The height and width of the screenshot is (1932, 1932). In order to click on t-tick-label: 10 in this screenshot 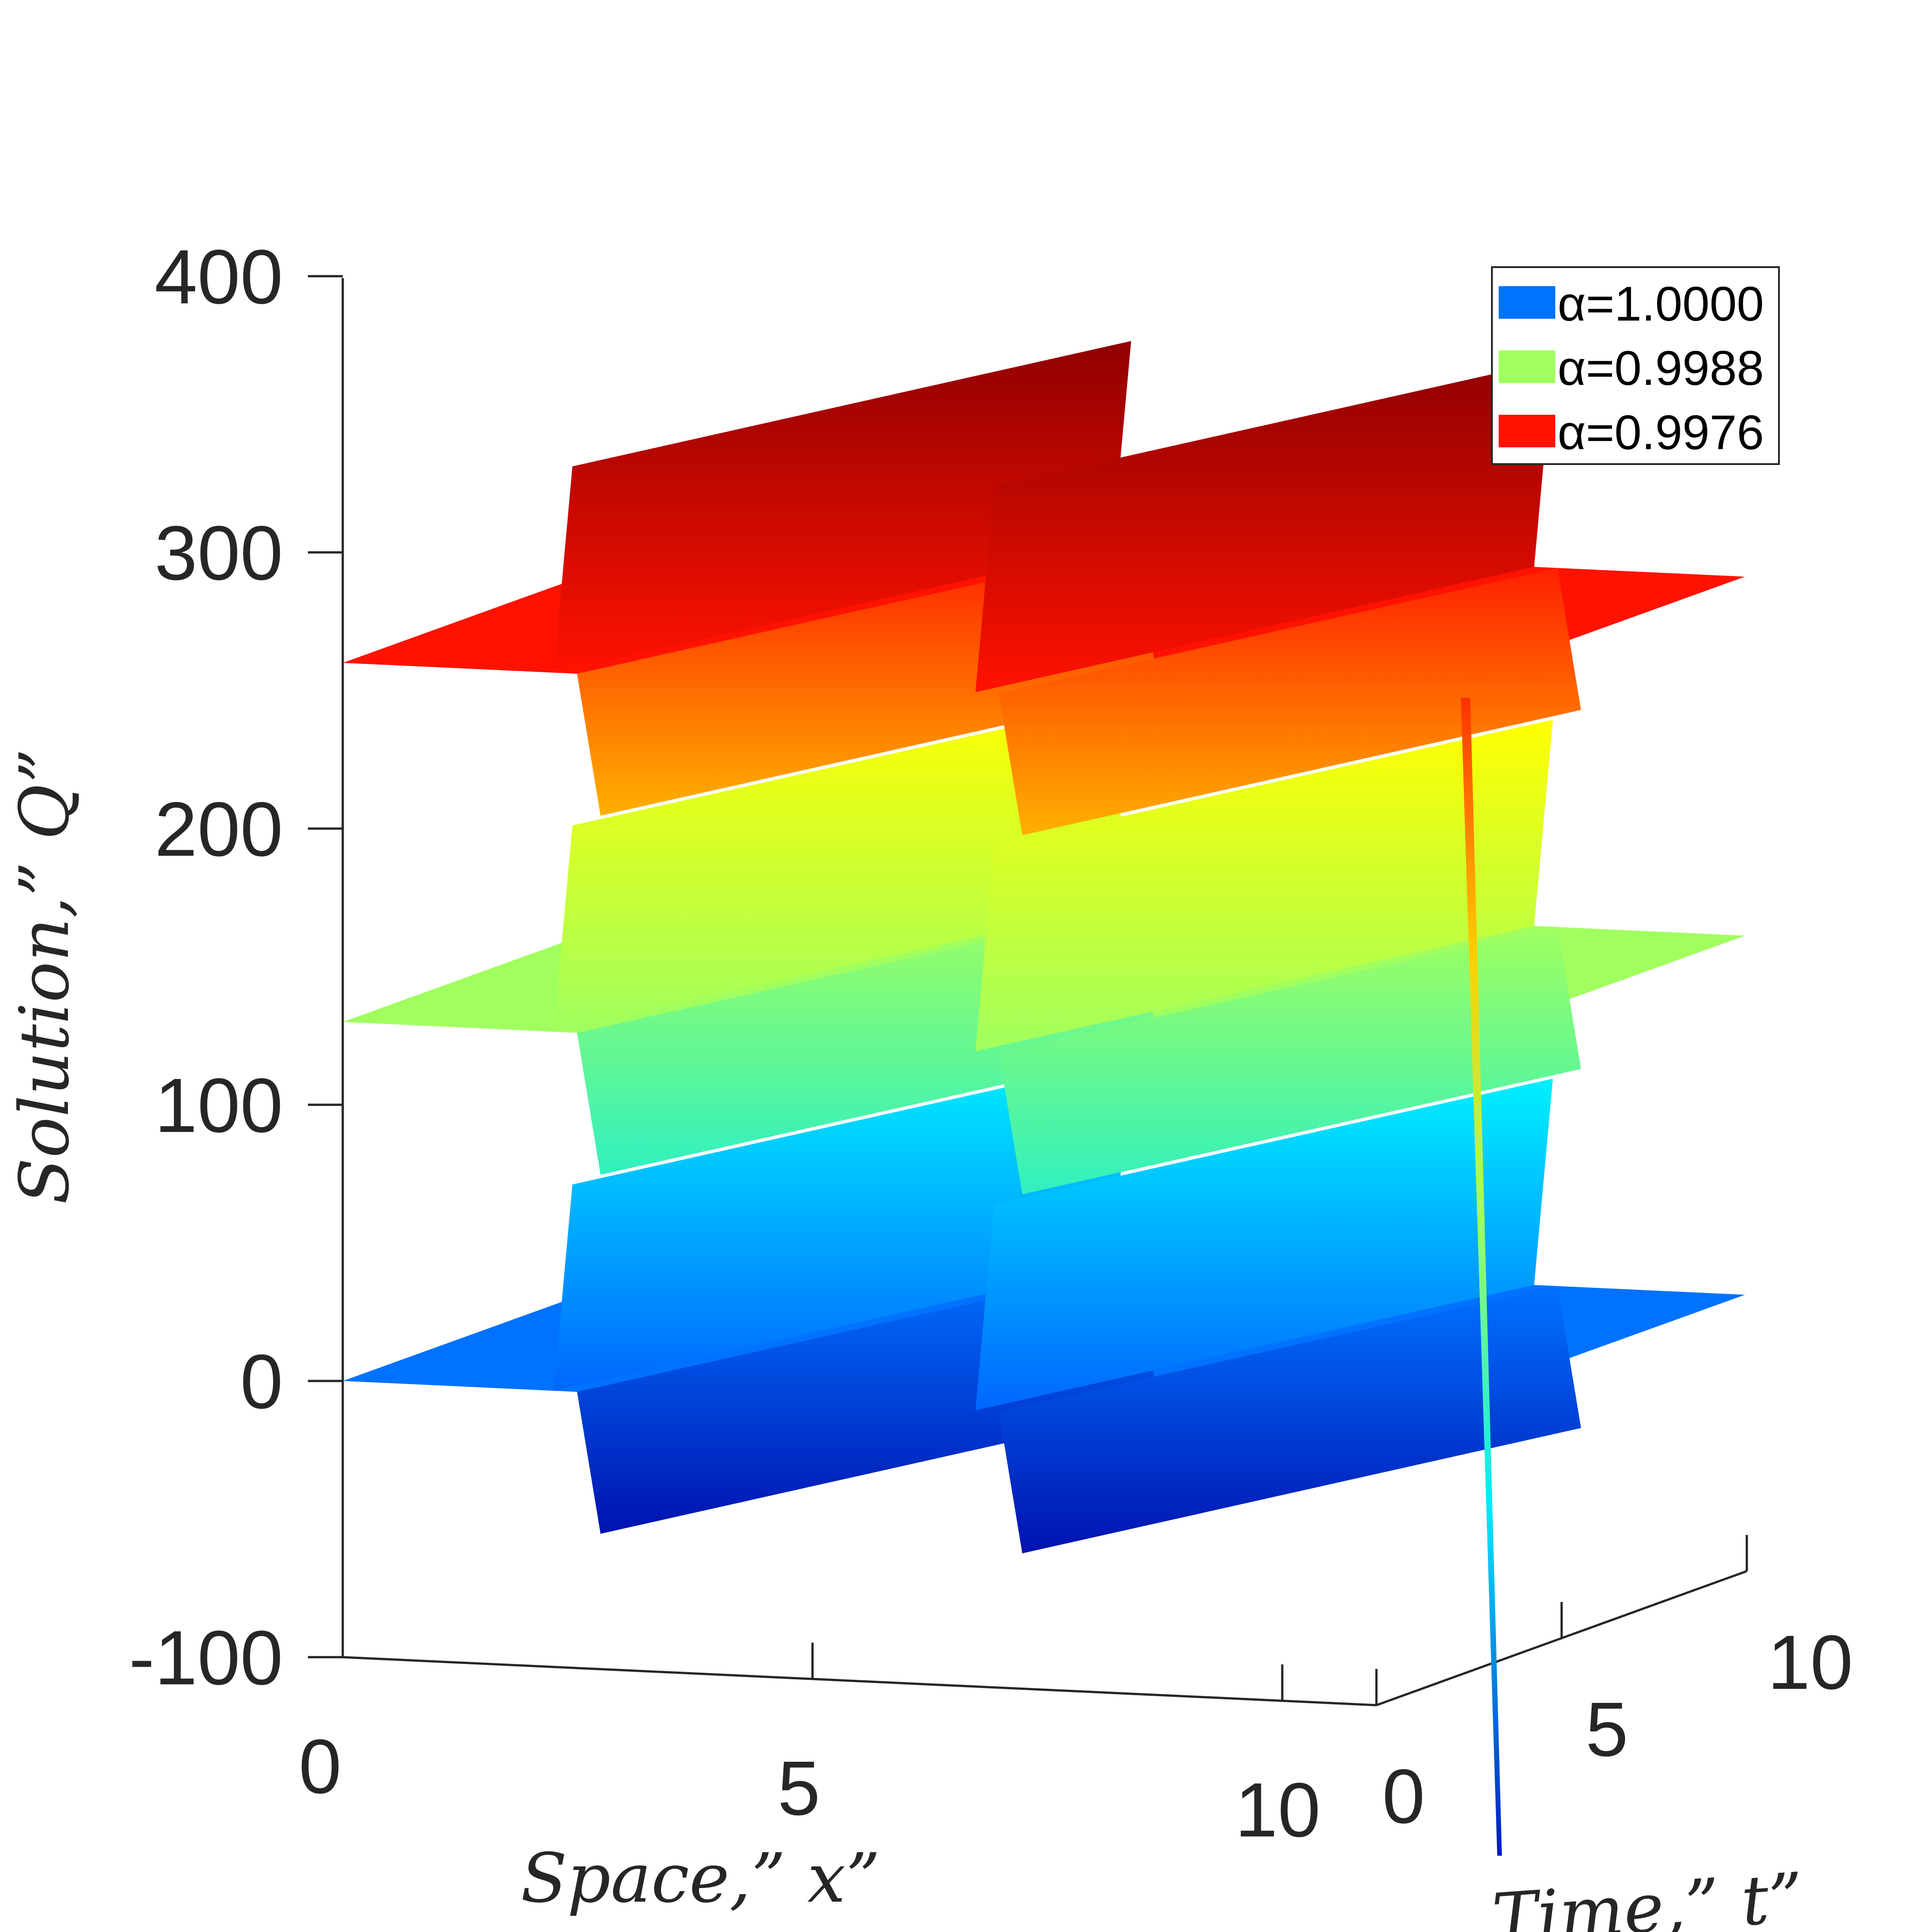, I will do `click(1810, 1663)`.